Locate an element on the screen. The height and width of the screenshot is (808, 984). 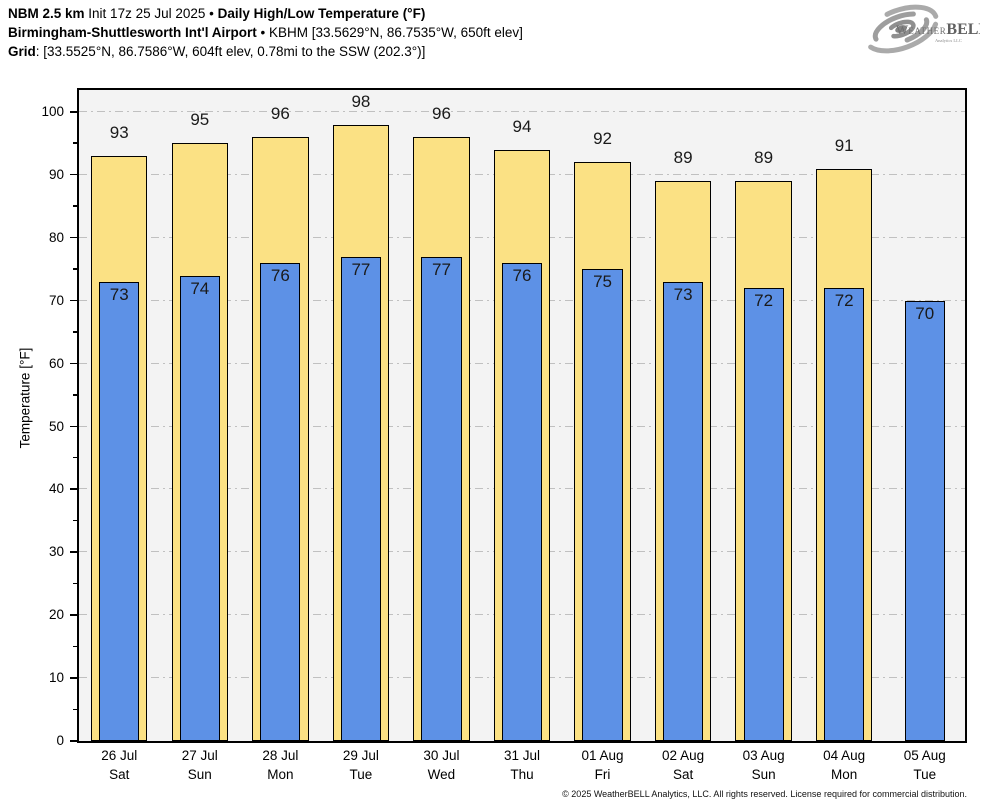
svg-text: WEATHERBELL is located at coordinates (938, 29).